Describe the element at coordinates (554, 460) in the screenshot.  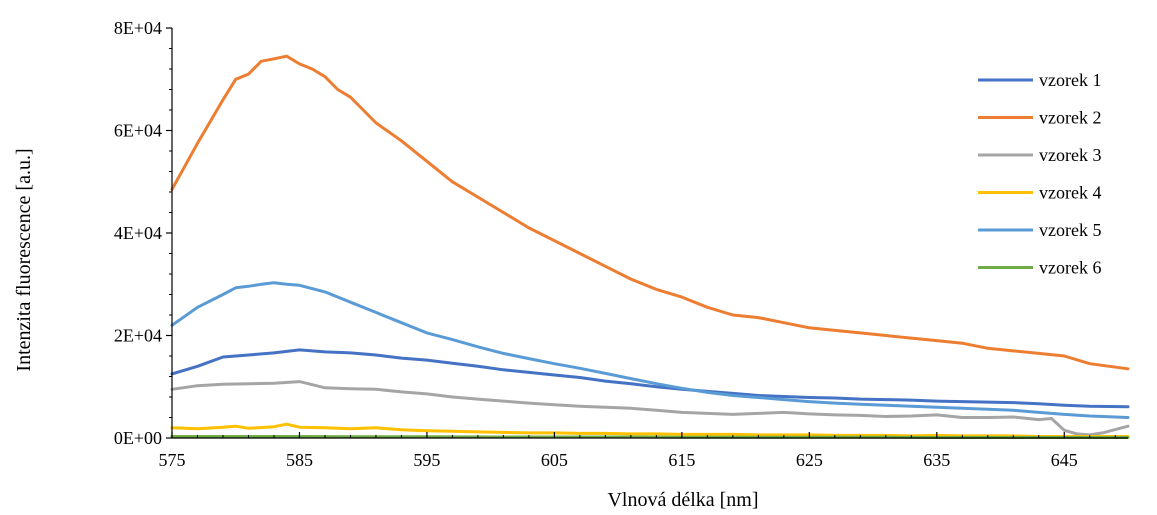
I see `x-tick-label: 605` at that location.